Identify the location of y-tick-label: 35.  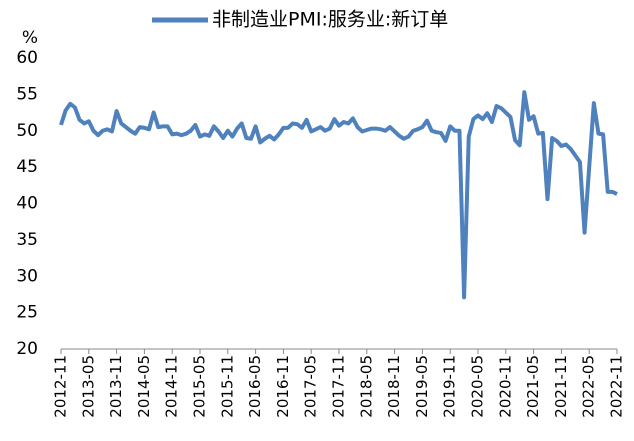
(27, 240).